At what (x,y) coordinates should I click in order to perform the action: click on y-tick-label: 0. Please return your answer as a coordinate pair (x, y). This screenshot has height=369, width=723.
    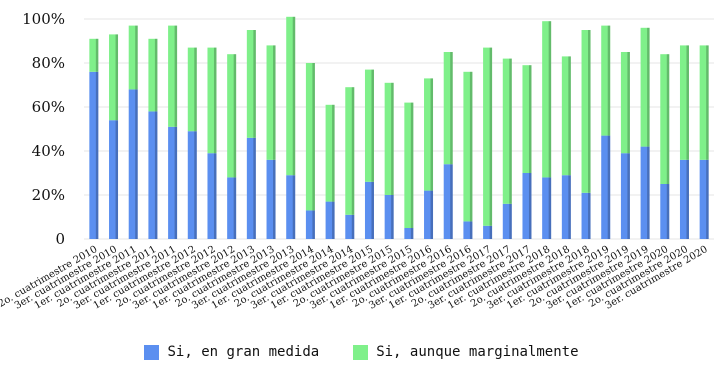
    Looking at the image, I should click on (60, 239).